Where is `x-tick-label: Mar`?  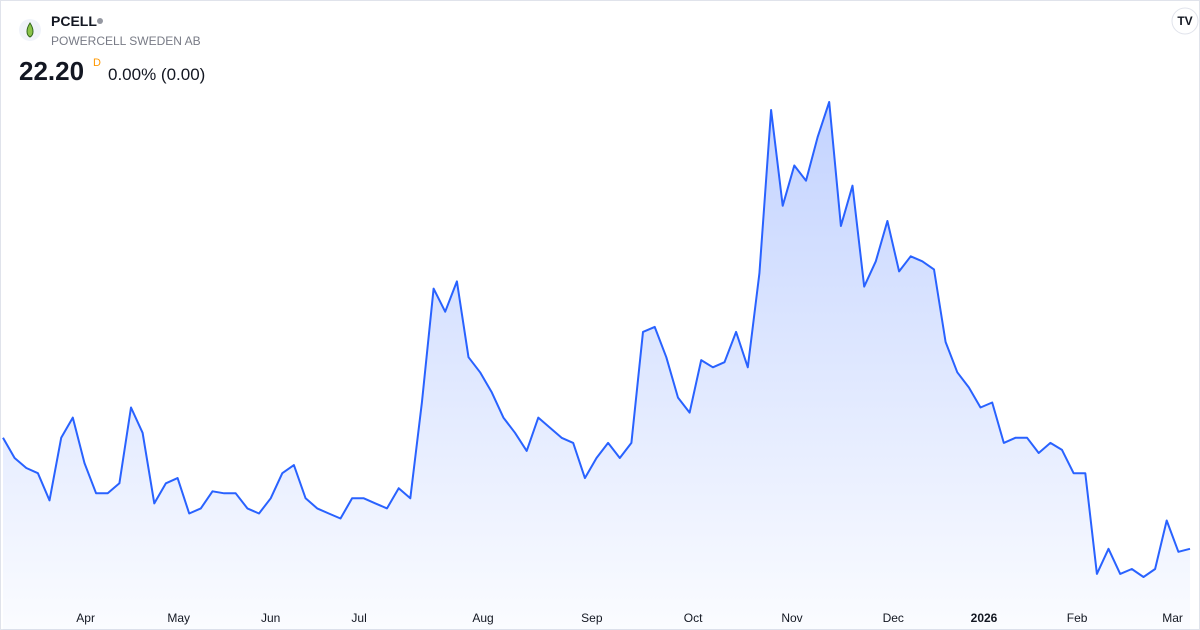 x-tick-label: Mar is located at coordinates (1172, 618).